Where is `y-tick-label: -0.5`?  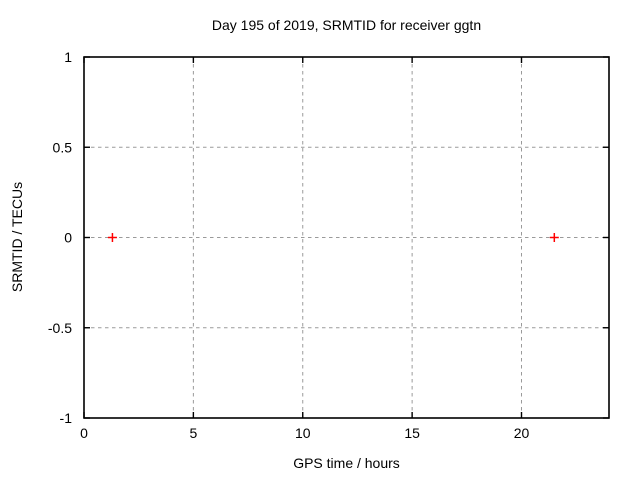 y-tick-label: -0.5 is located at coordinates (60, 328).